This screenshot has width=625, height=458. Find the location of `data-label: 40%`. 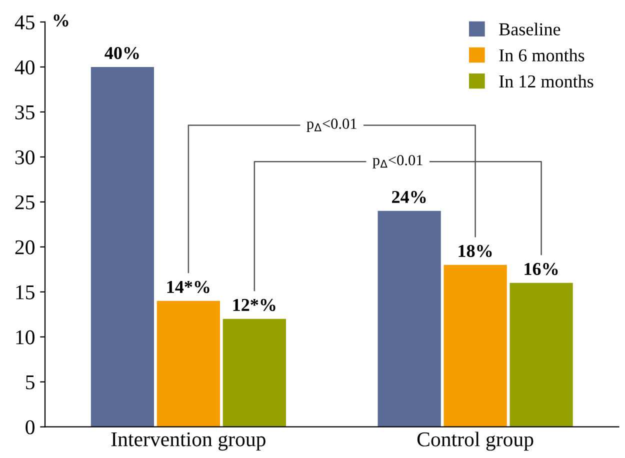

data-label: 40% is located at coordinates (121, 53).